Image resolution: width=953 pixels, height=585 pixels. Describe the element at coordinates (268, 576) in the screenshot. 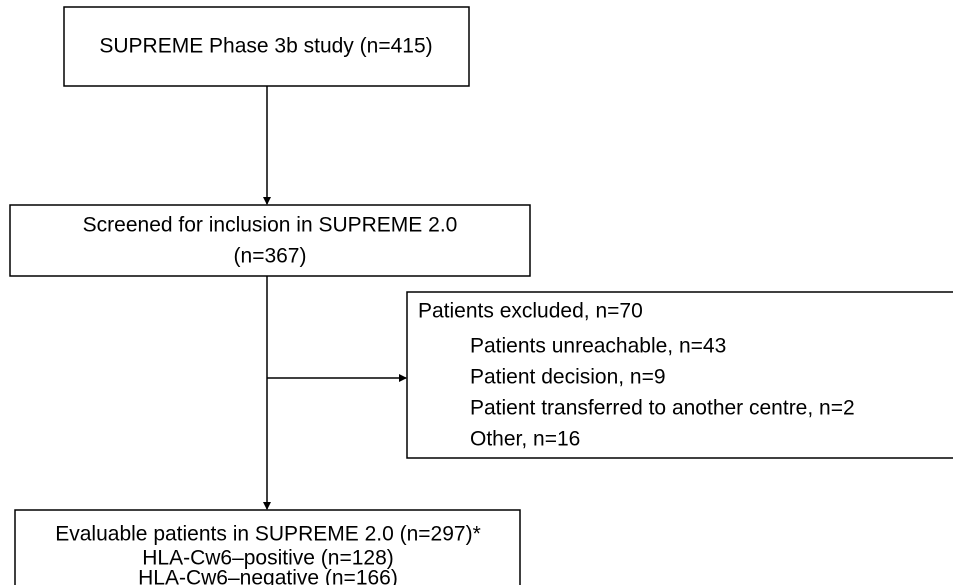

I see `box-text: HLA-Cw6–negative (n=166)` at that location.